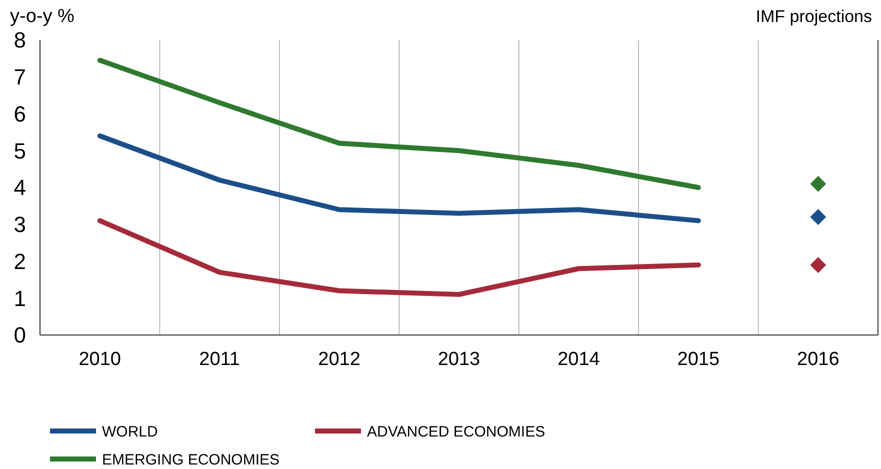 Image resolution: width=881 pixels, height=469 pixels. I want to click on x-tick-label: 2012, so click(339, 359).